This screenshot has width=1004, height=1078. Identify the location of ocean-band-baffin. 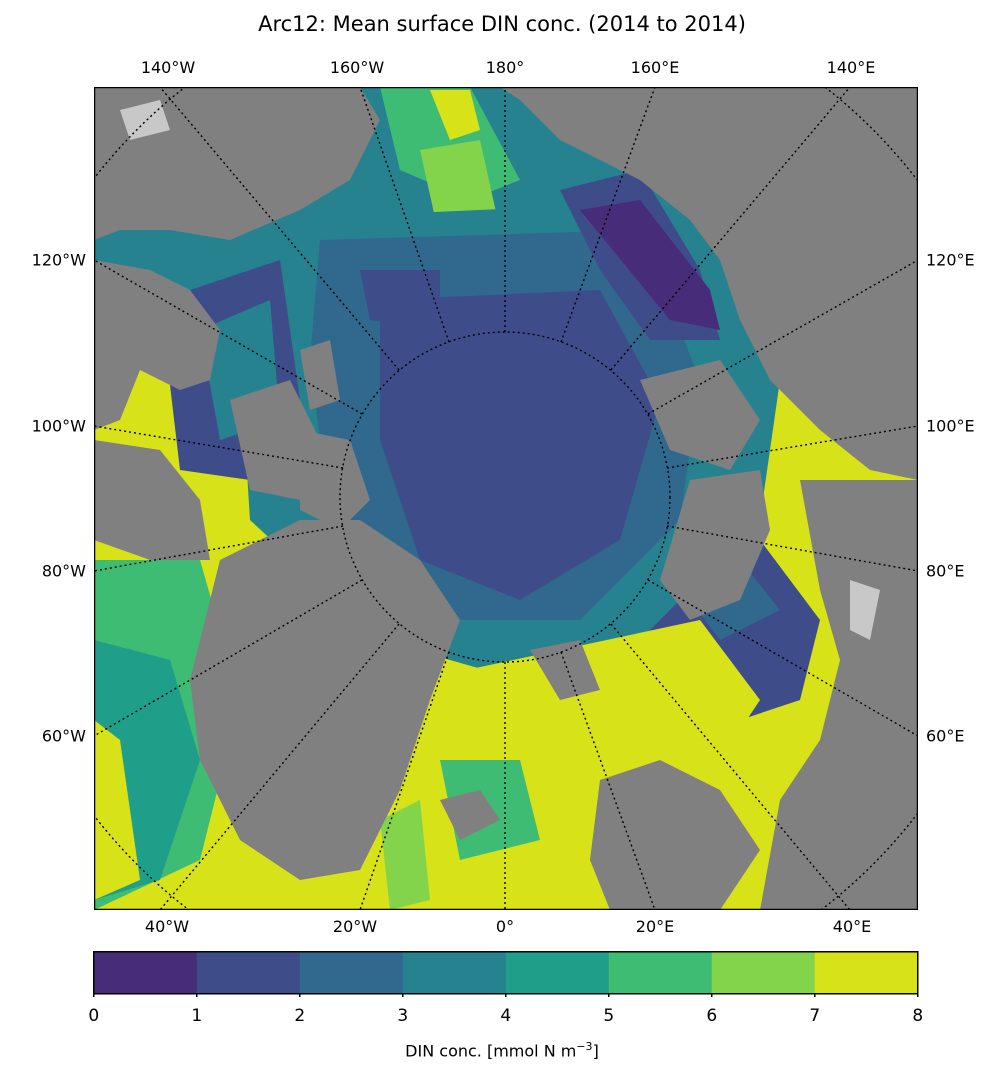
(117, 810).